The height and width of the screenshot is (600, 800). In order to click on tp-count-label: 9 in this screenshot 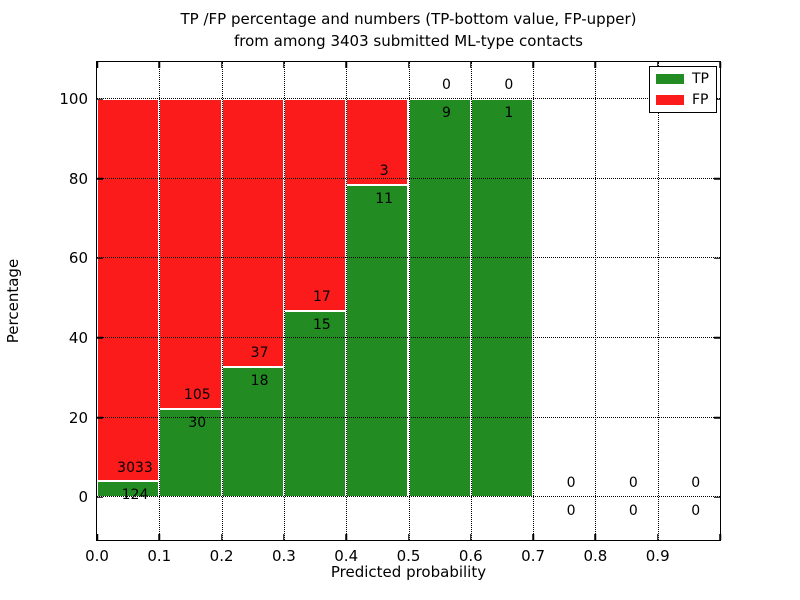, I will do `click(446, 113)`.